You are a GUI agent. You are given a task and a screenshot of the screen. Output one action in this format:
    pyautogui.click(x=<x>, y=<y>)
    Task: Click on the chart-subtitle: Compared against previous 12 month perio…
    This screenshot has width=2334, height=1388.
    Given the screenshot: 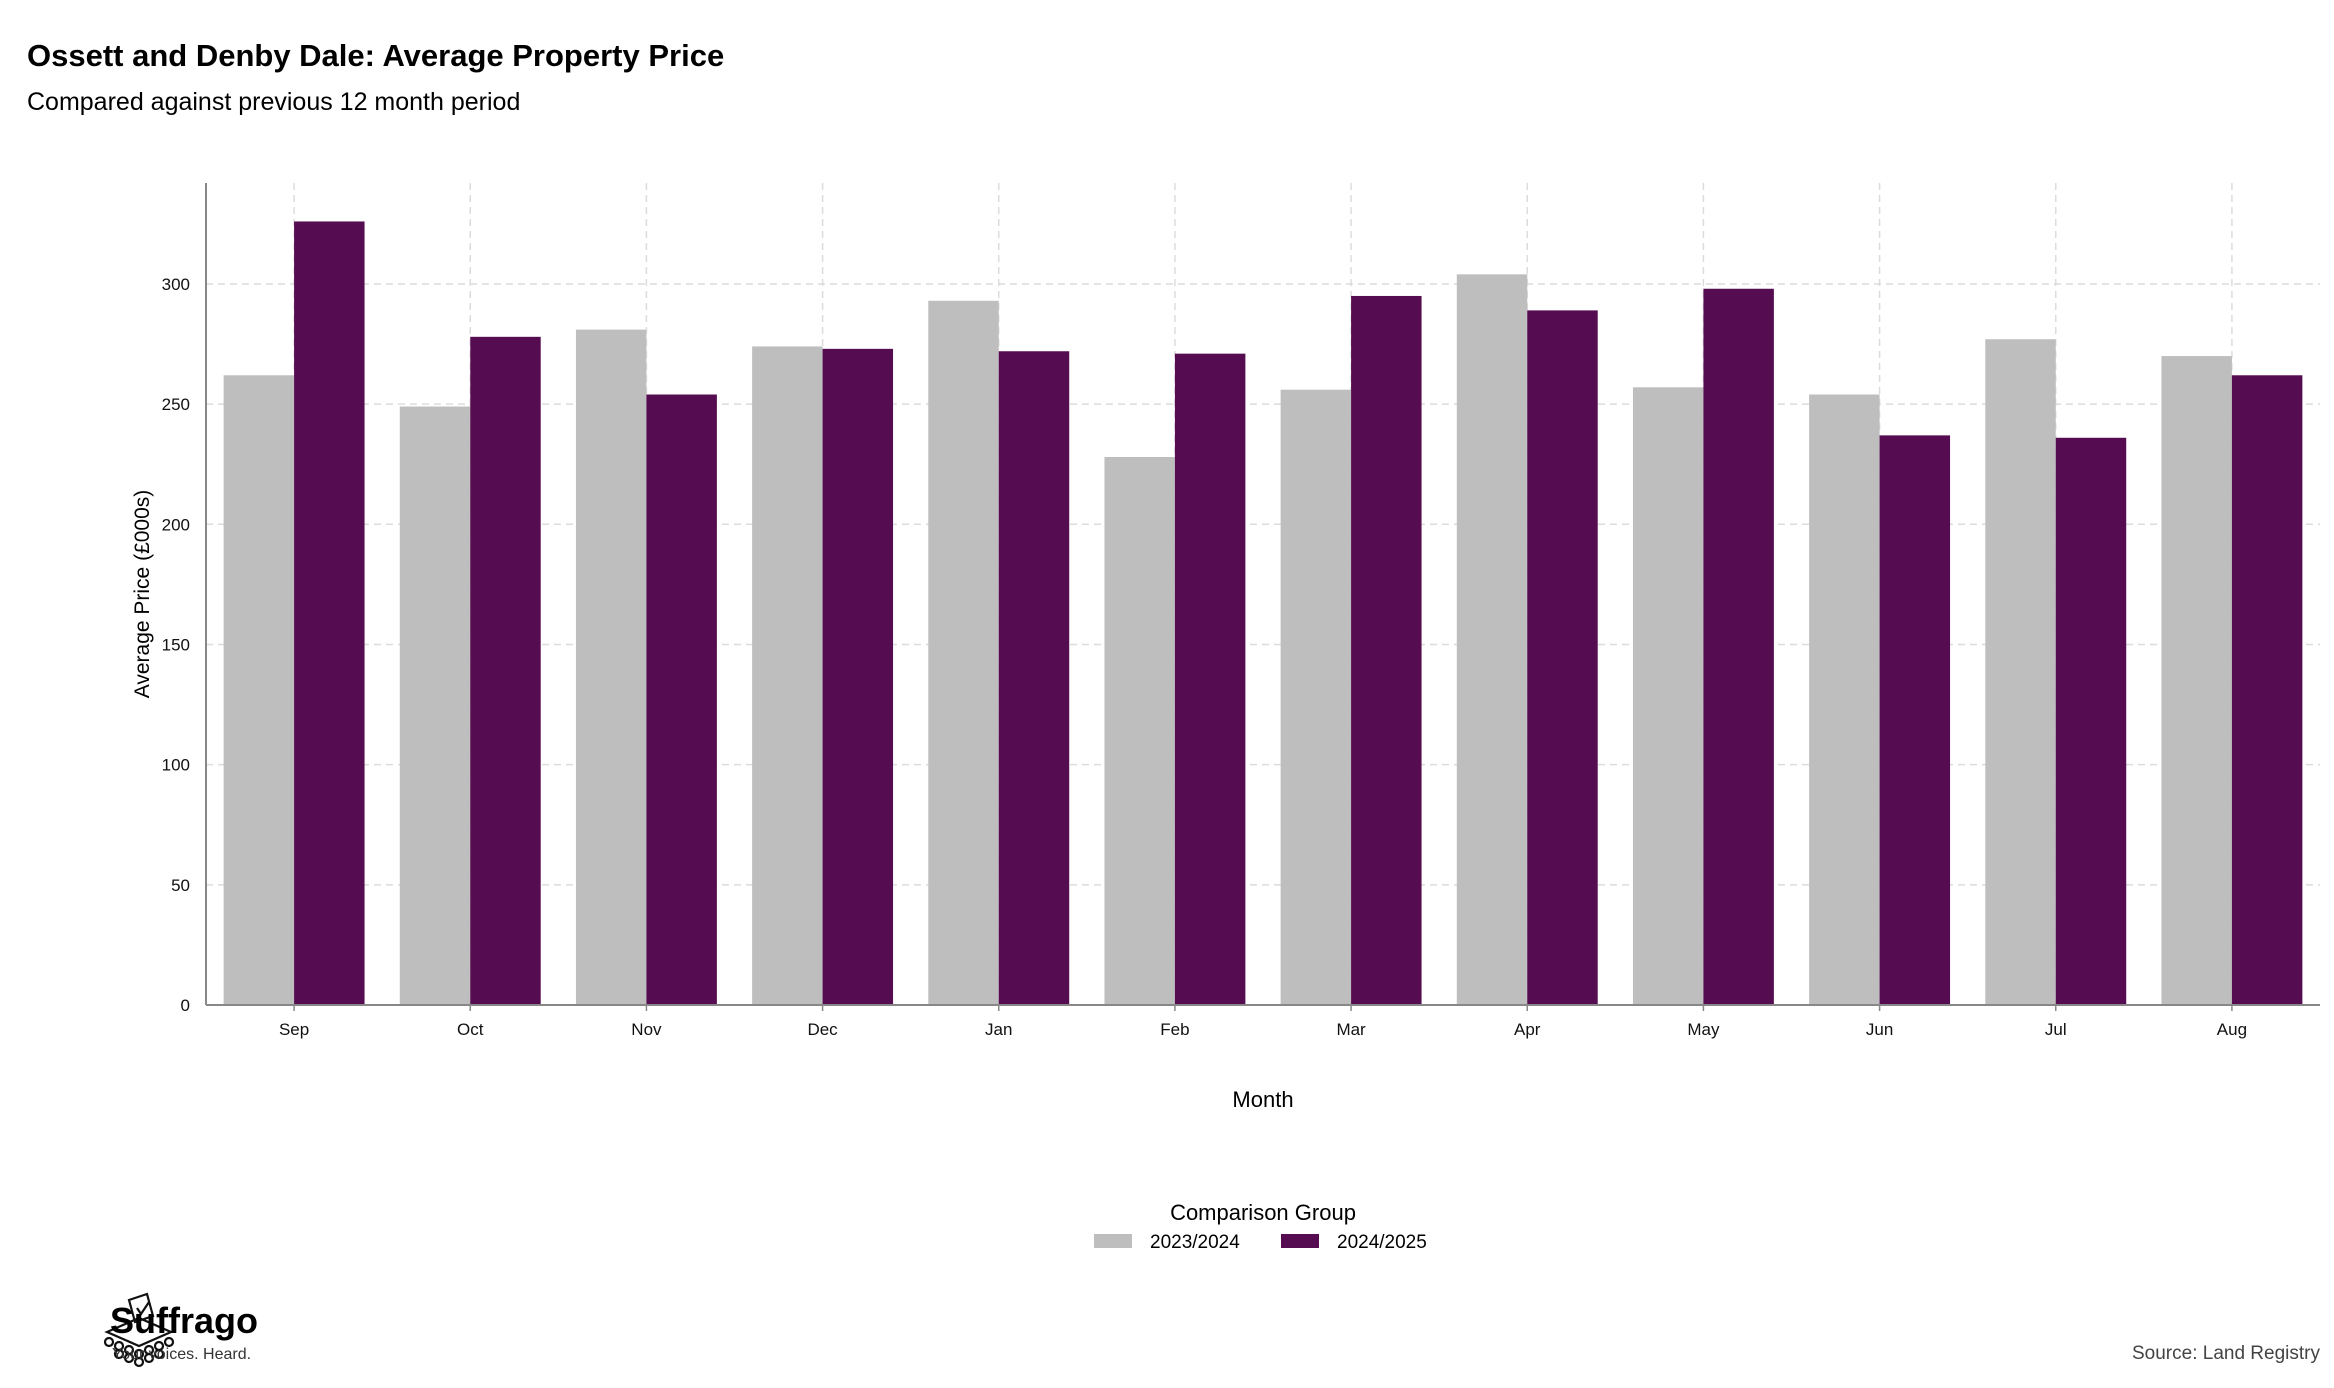 What is the action you would take?
    pyautogui.click(x=274, y=102)
    